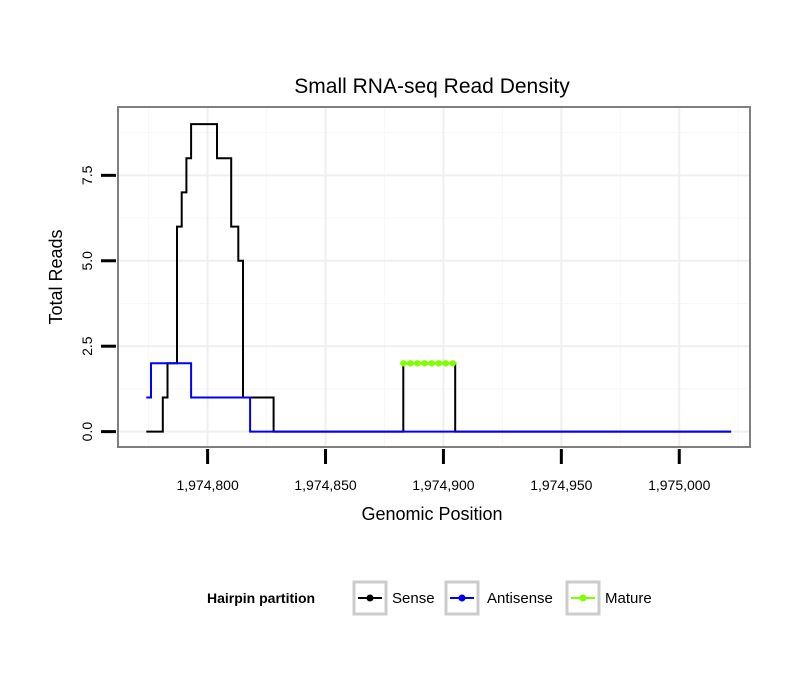 This screenshot has height=690, width=810. I want to click on x-tick-label: 1,974,800, so click(207, 485).